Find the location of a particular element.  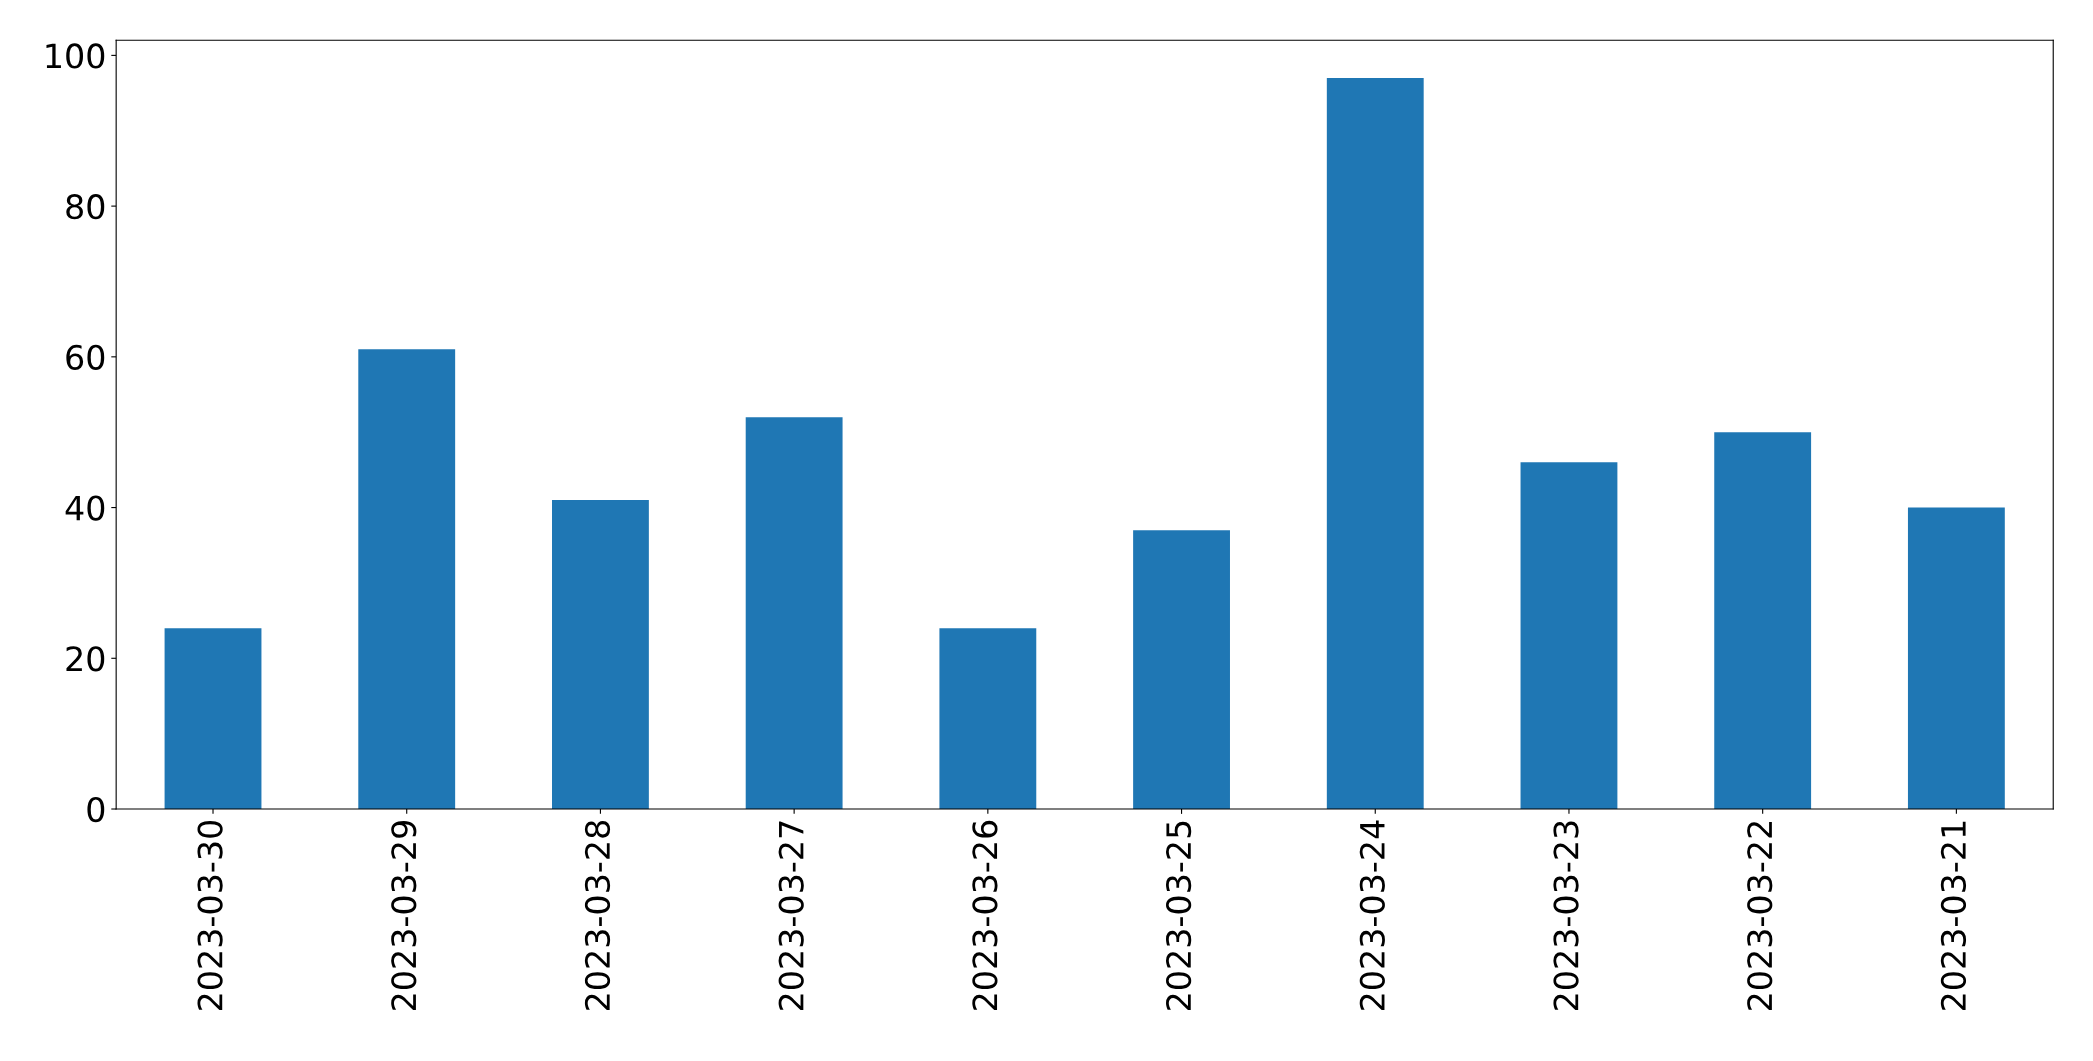

y-tick-label: 60 is located at coordinates (85, 357).